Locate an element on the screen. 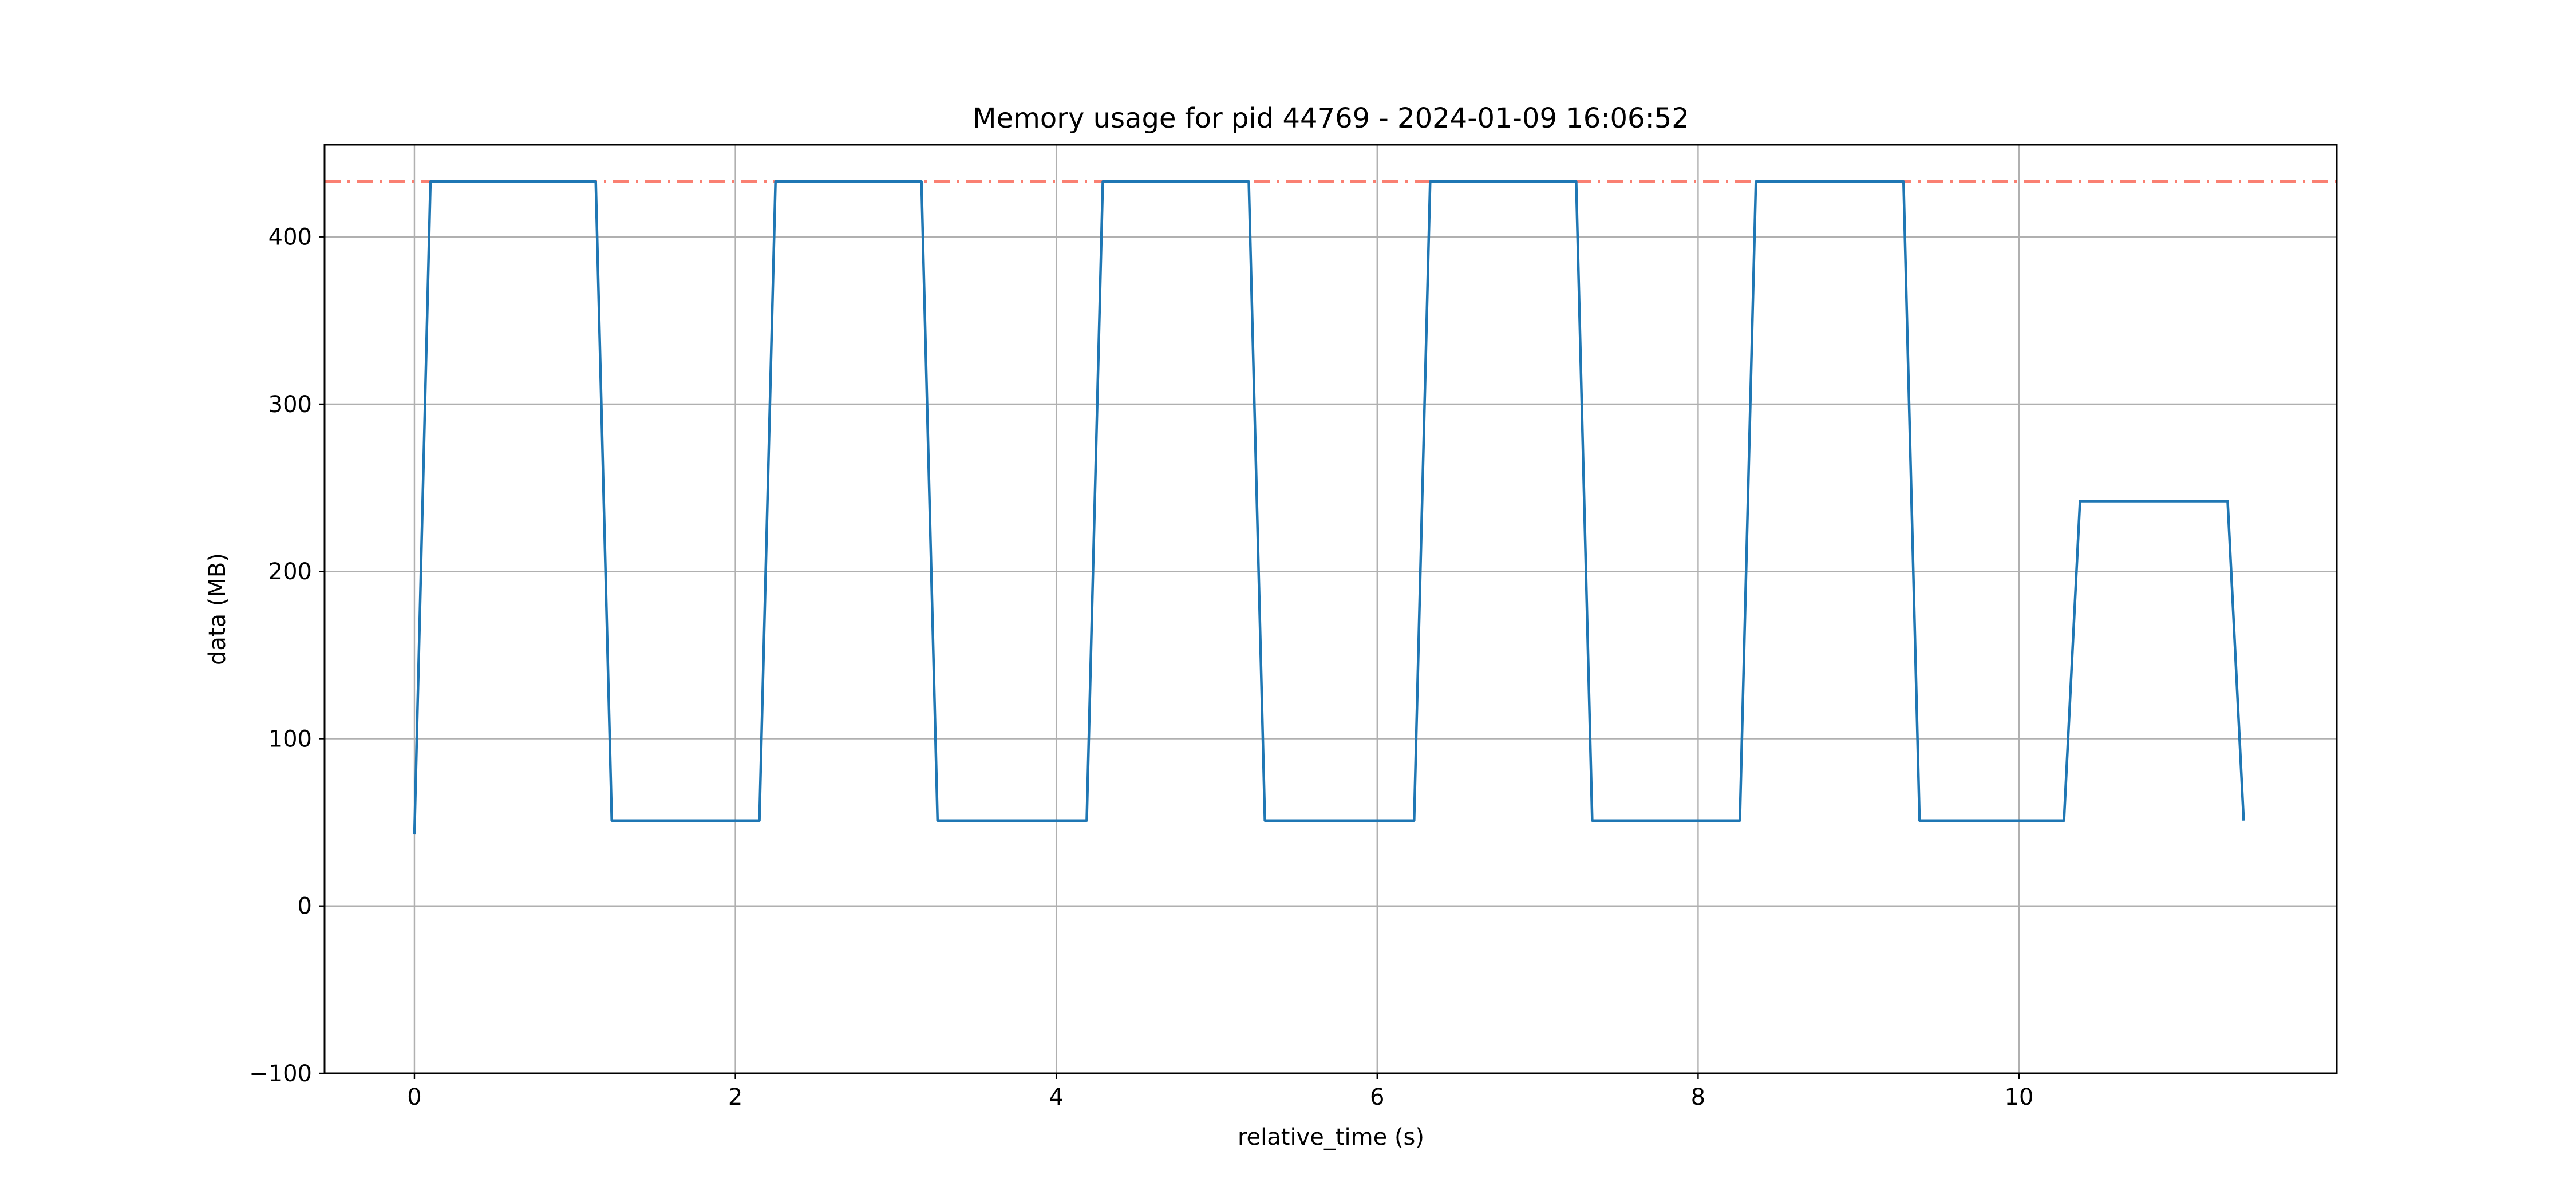  x-tick-label: 8 is located at coordinates (1698, 1097).